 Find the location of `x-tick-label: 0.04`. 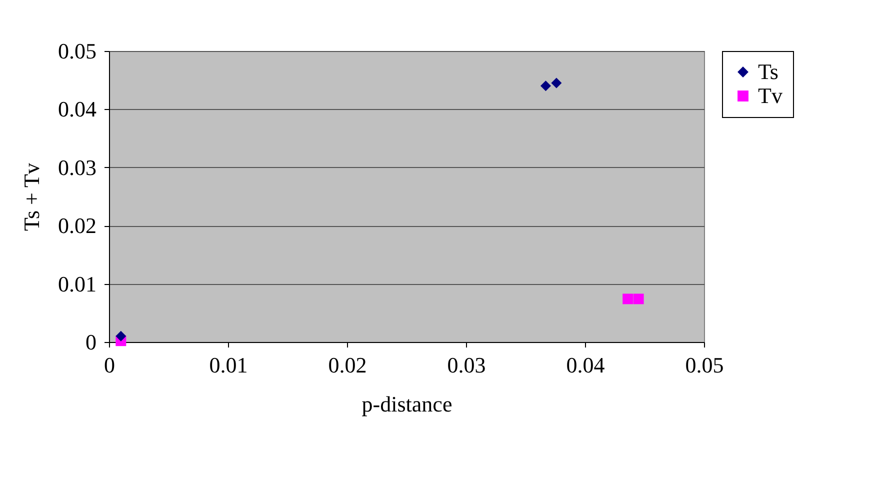

x-tick-label: 0.04 is located at coordinates (585, 365).